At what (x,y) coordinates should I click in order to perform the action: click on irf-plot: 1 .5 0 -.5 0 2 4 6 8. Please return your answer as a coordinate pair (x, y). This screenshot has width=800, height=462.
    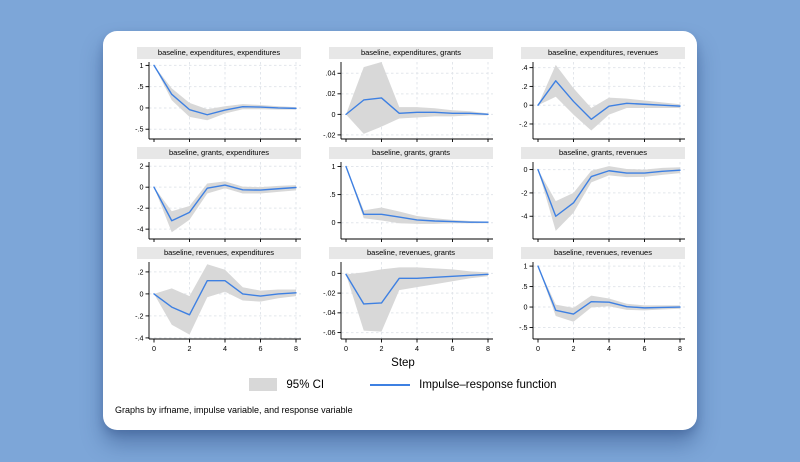
    Looking at the image, I should click on (602, 307).